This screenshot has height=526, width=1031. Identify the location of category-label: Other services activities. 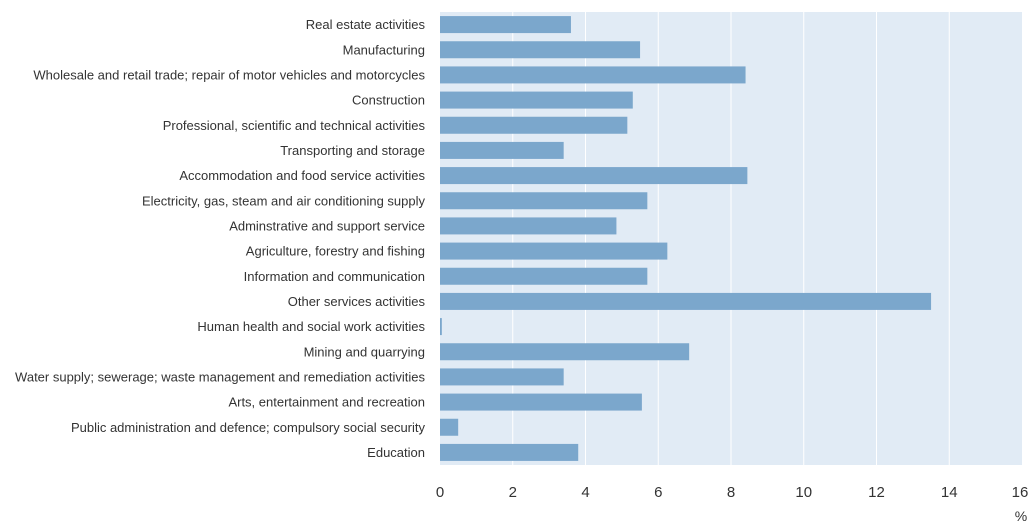
(357, 301).